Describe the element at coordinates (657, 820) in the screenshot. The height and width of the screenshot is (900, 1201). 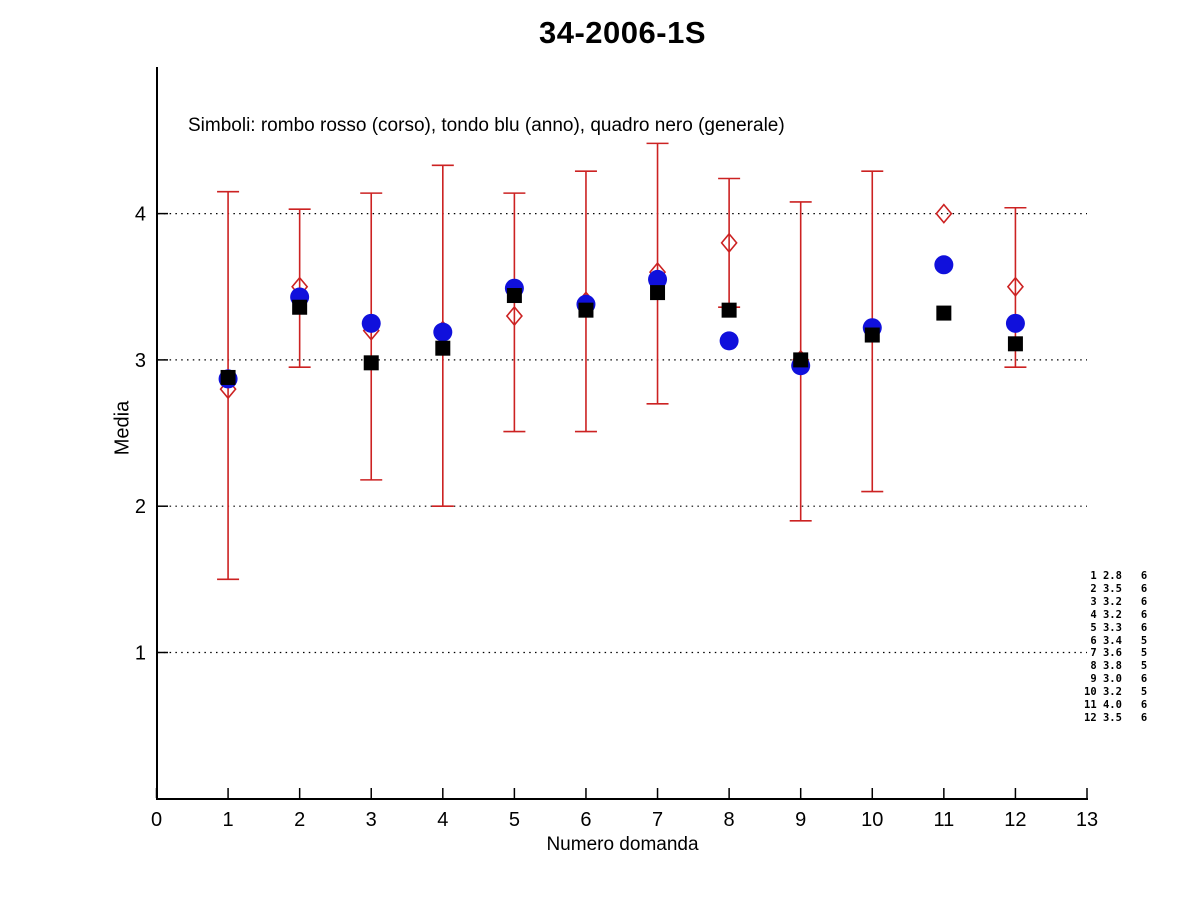
I see `x-tick-label: 7` at that location.